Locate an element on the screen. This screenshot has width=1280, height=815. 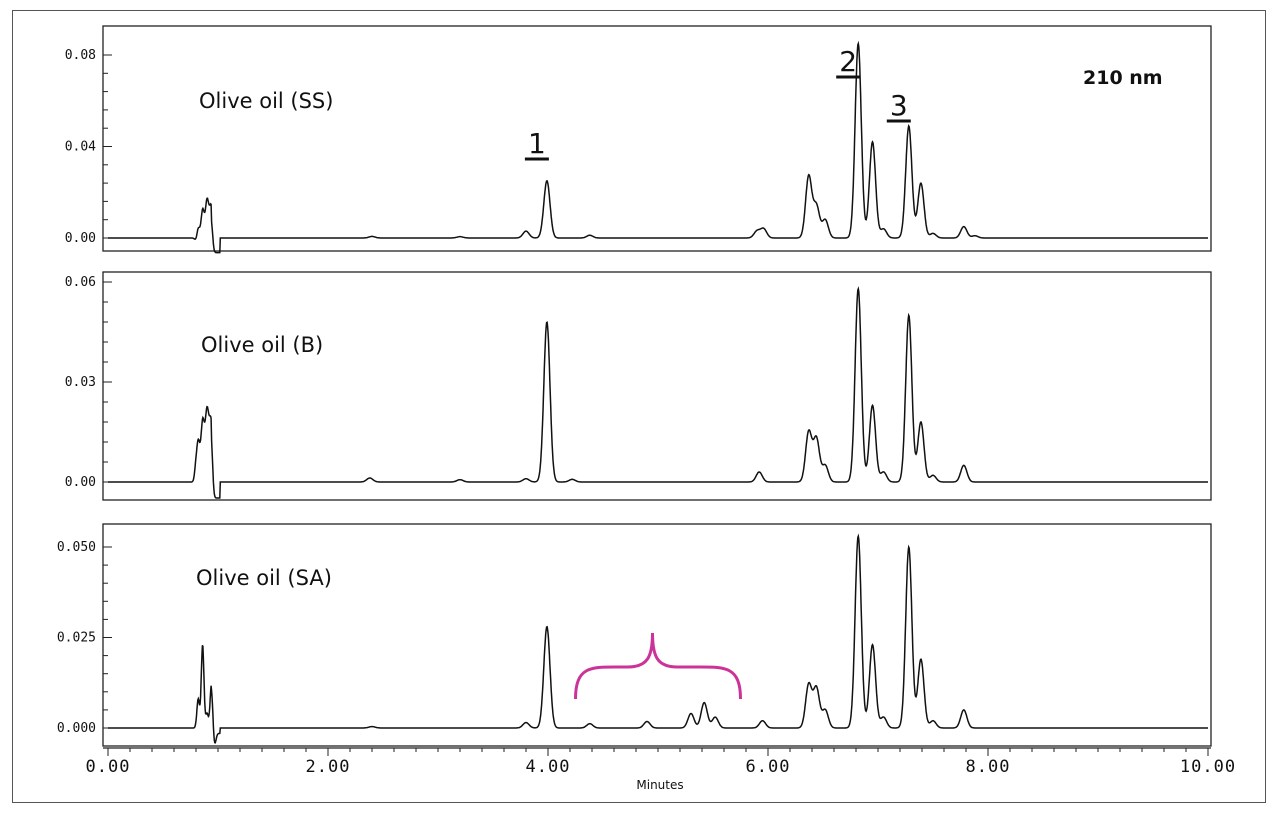
x-tick-label: 4.00 is located at coordinates (548, 767).